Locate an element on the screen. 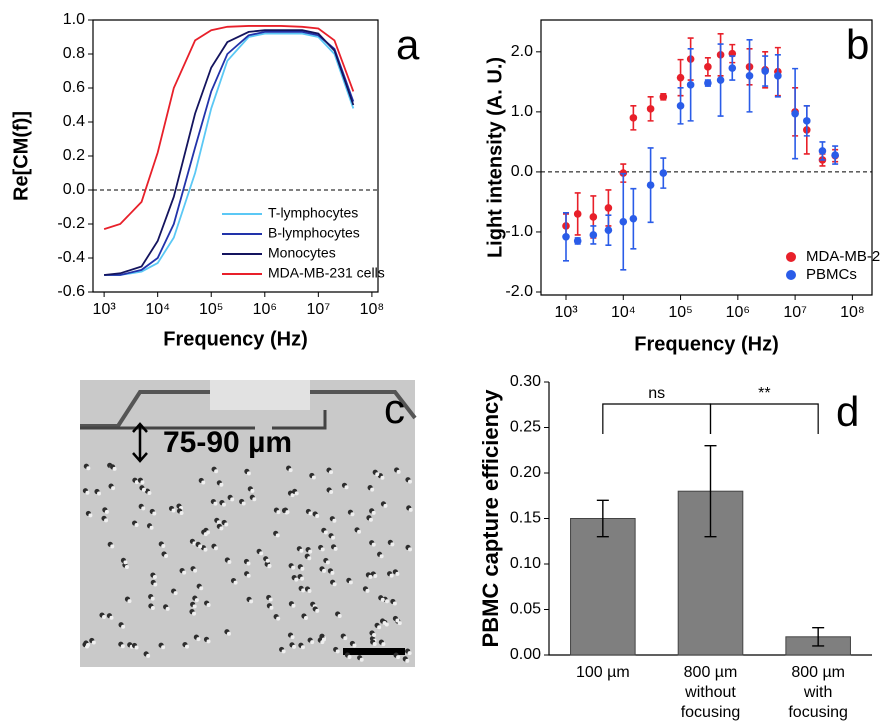 The height and width of the screenshot is (728, 880). x-tick-label: 10⁴ is located at coordinates (157, 309).